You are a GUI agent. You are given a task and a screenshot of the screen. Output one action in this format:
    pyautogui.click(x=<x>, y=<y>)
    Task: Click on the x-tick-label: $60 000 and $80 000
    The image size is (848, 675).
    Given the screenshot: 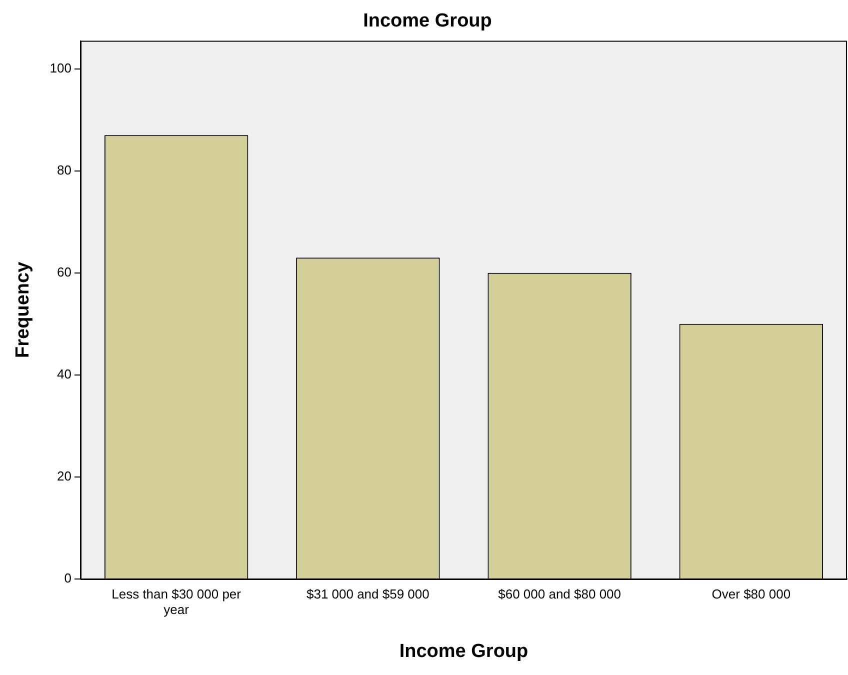 What is the action you would take?
    pyautogui.click(x=560, y=594)
    